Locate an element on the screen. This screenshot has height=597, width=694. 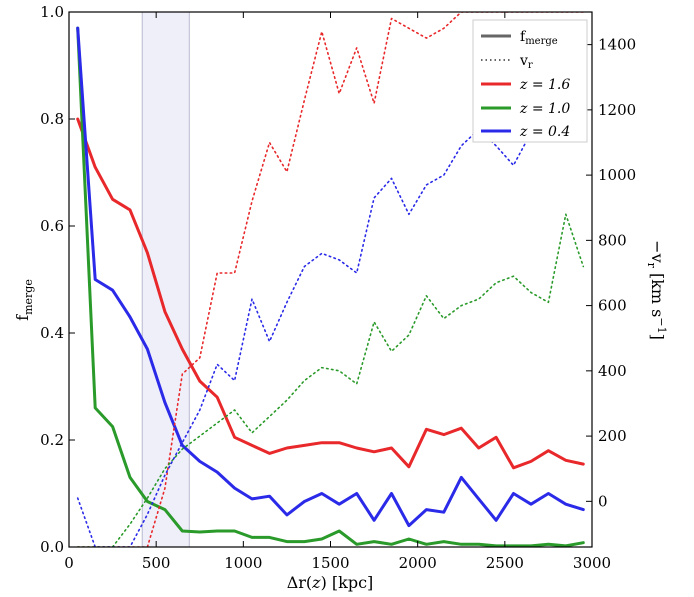
legend-label-z10: z = 1.0 is located at coordinates (544, 109).